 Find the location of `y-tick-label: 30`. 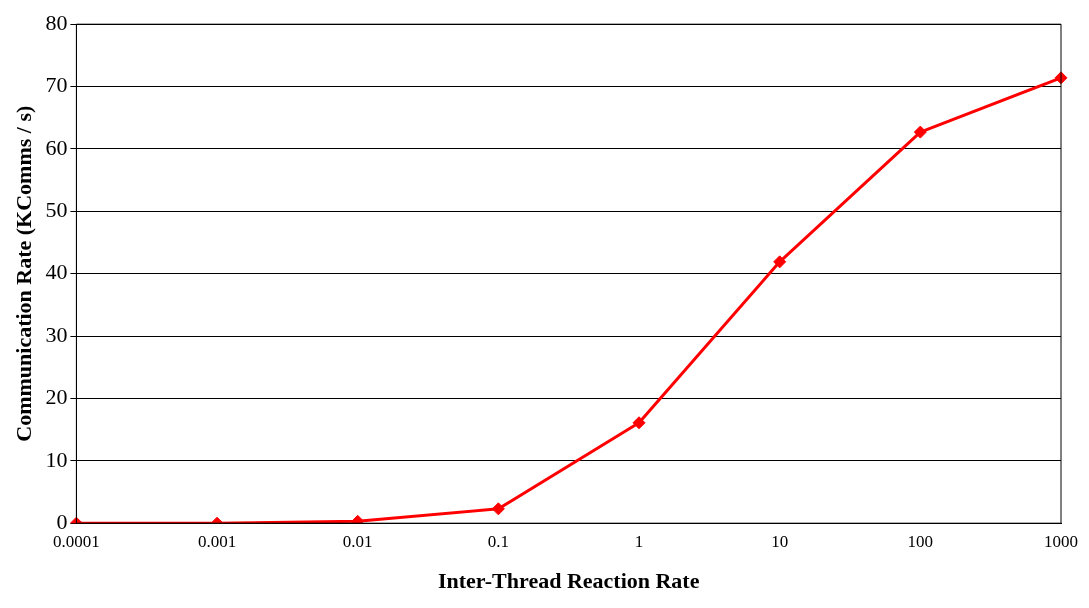

y-tick-label: 30 is located at coordinates (56, 334).